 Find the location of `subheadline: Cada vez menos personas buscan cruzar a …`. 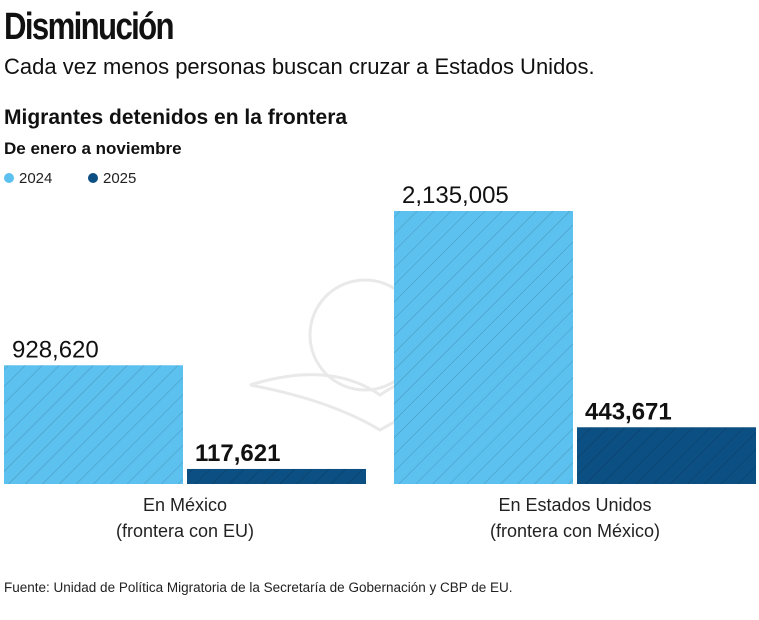

subheadline: Cada vez menos personas buscan cruzar a … is located at coordinates (299, 66).